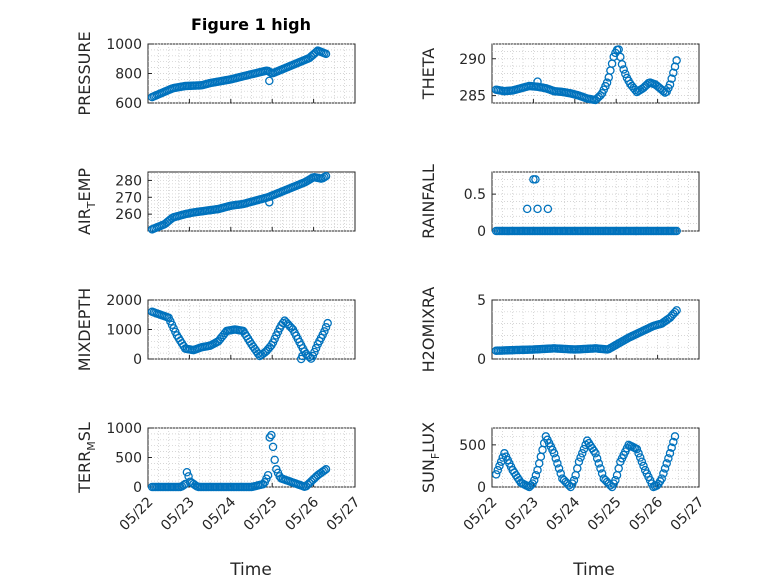 Image resolution: width=778 pixels, height=583 pixels. Describe the element at coordinates (215, 329) in the screenshot. I see `subplot-mixdepth: 0 1000 2000 MIXDEPTH` at that location.